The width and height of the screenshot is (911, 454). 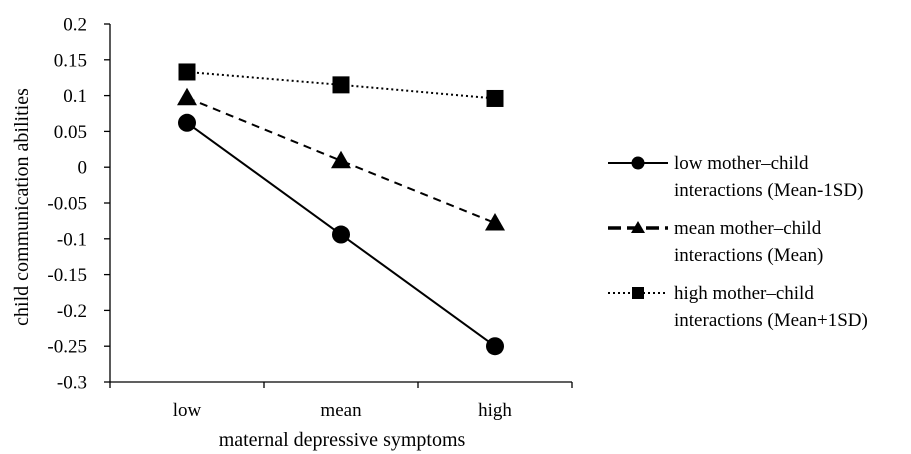 I want to click on legend-label: mean mother–child, so click(x=748, y=228).